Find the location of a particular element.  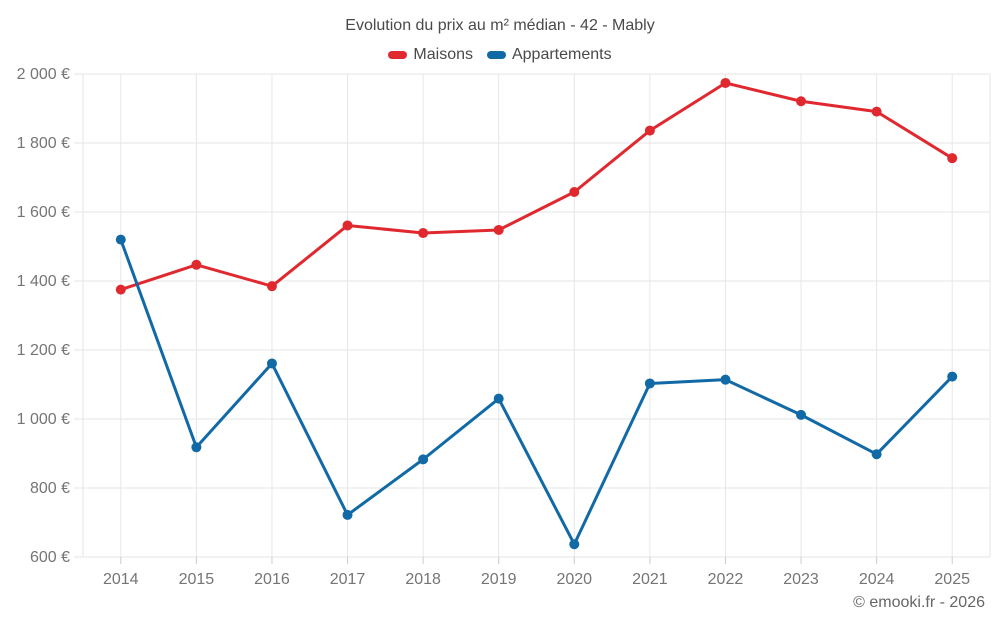

point-maisons-2024 is located at coordinates (876, 111).